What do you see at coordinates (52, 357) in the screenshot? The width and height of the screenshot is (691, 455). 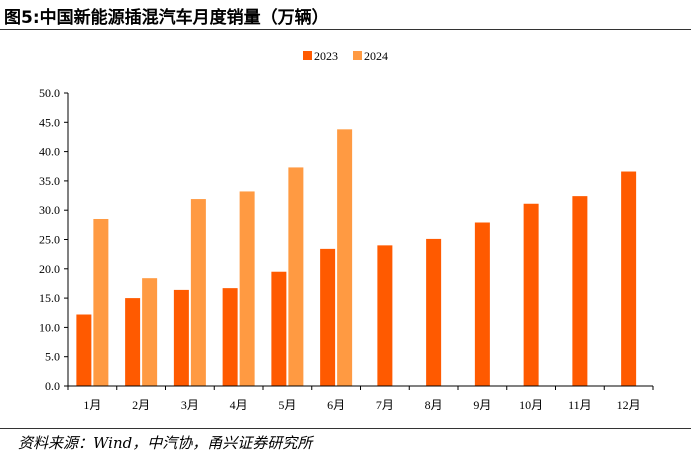 I see `y-tick-label: 5.0` at bounding box center [52, 357].